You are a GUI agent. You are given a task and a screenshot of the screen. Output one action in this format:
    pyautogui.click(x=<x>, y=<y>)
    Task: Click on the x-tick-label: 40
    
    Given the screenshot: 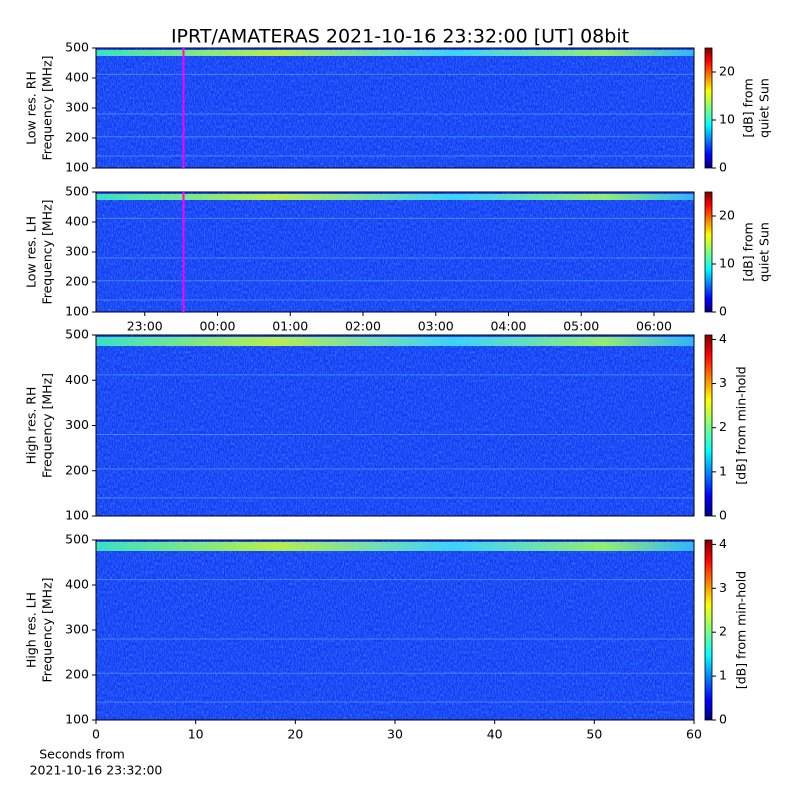 What is the action you would take?
    pyautogui.click(x=495, y=734)
    